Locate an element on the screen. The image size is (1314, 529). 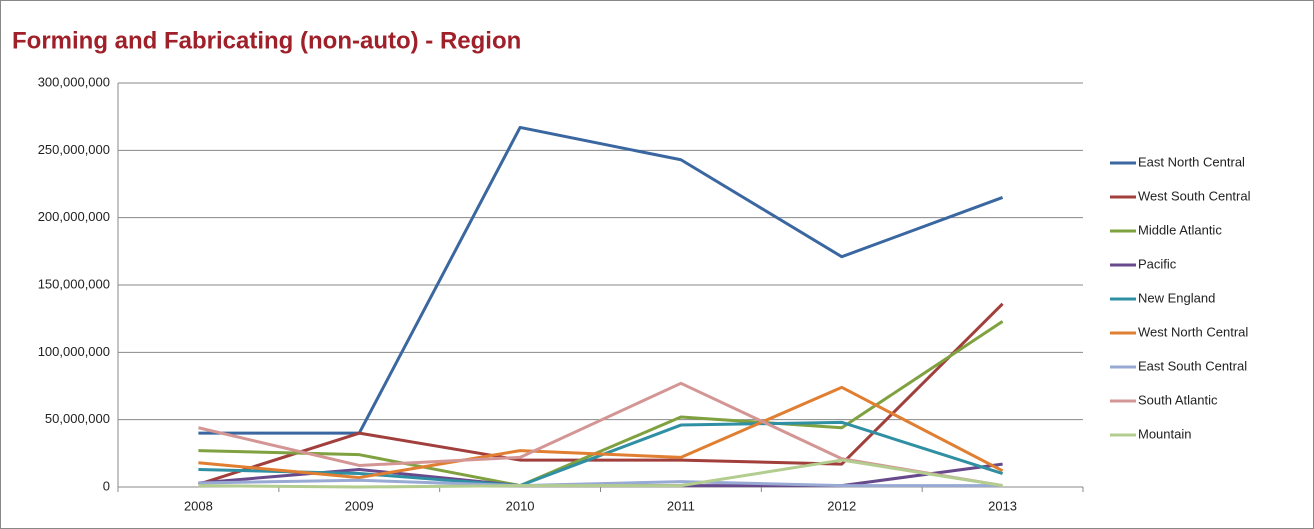
y-tick-label: 0 is located at coordinates (106, 485).